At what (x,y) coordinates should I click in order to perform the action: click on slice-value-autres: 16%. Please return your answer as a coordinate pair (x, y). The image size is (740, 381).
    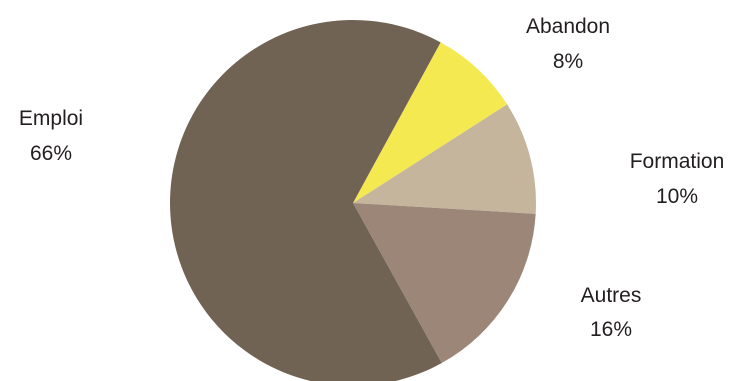
    Looking at the image, I should click on (611, 329).